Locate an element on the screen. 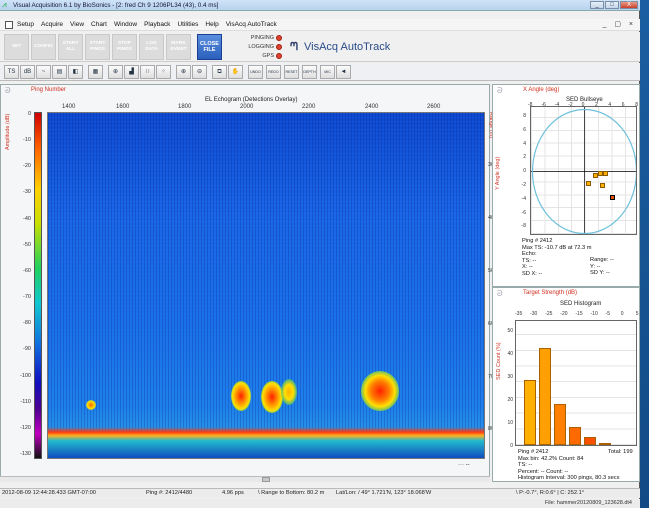 This screenshot has width=649, height=508. scrollbar-thumb is located at coordinates (266, 479).